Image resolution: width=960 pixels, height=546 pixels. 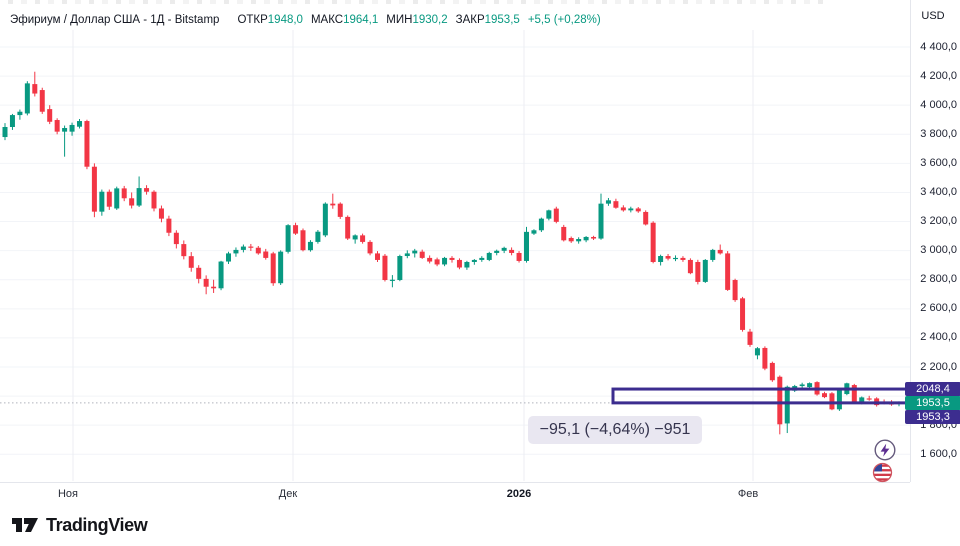 What do you see at coordinates (760, 396) in the screenshot?
I see `price-range-drawing` at bounding box center [760, 396].